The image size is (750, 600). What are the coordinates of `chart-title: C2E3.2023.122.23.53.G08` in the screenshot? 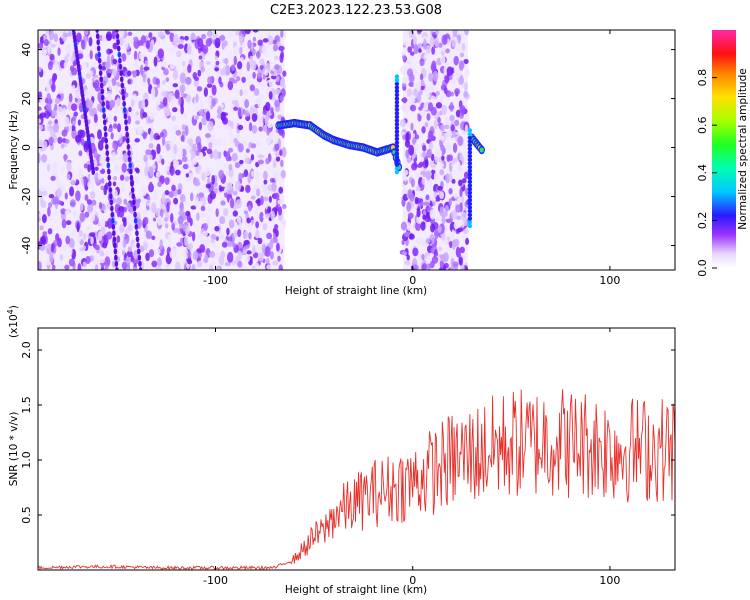 It's located at (356, 10).